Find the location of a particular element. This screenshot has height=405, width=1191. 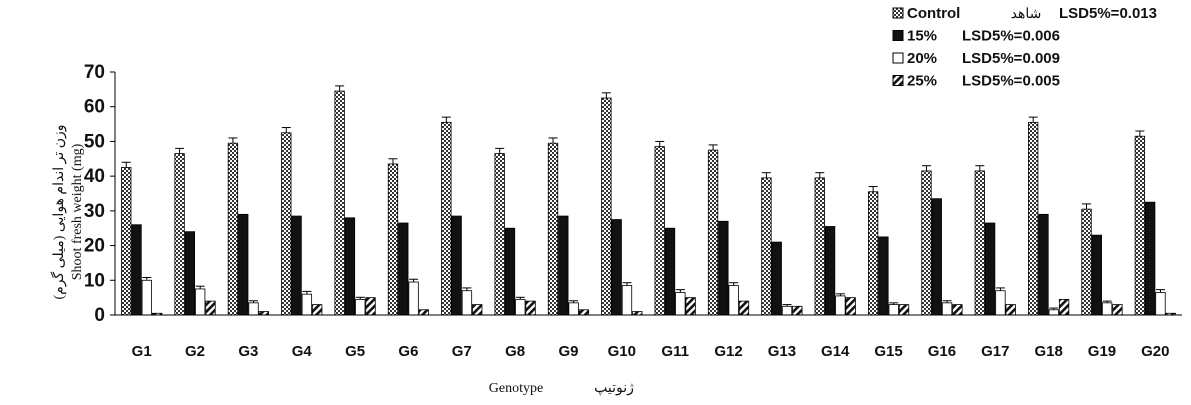

legend-label: Control is located at coordinates (933, 13).